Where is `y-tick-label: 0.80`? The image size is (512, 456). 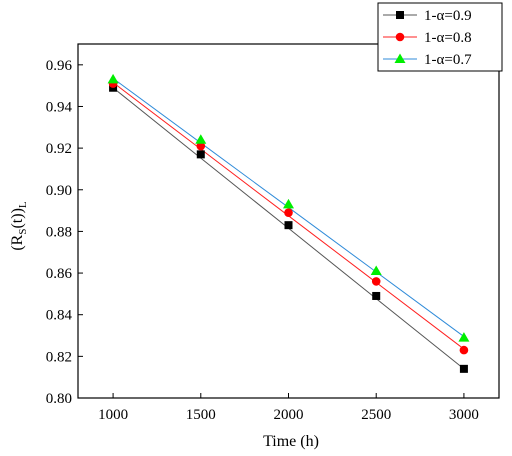
y-tick-label: 0.80 is located at coordinates (59, 399).